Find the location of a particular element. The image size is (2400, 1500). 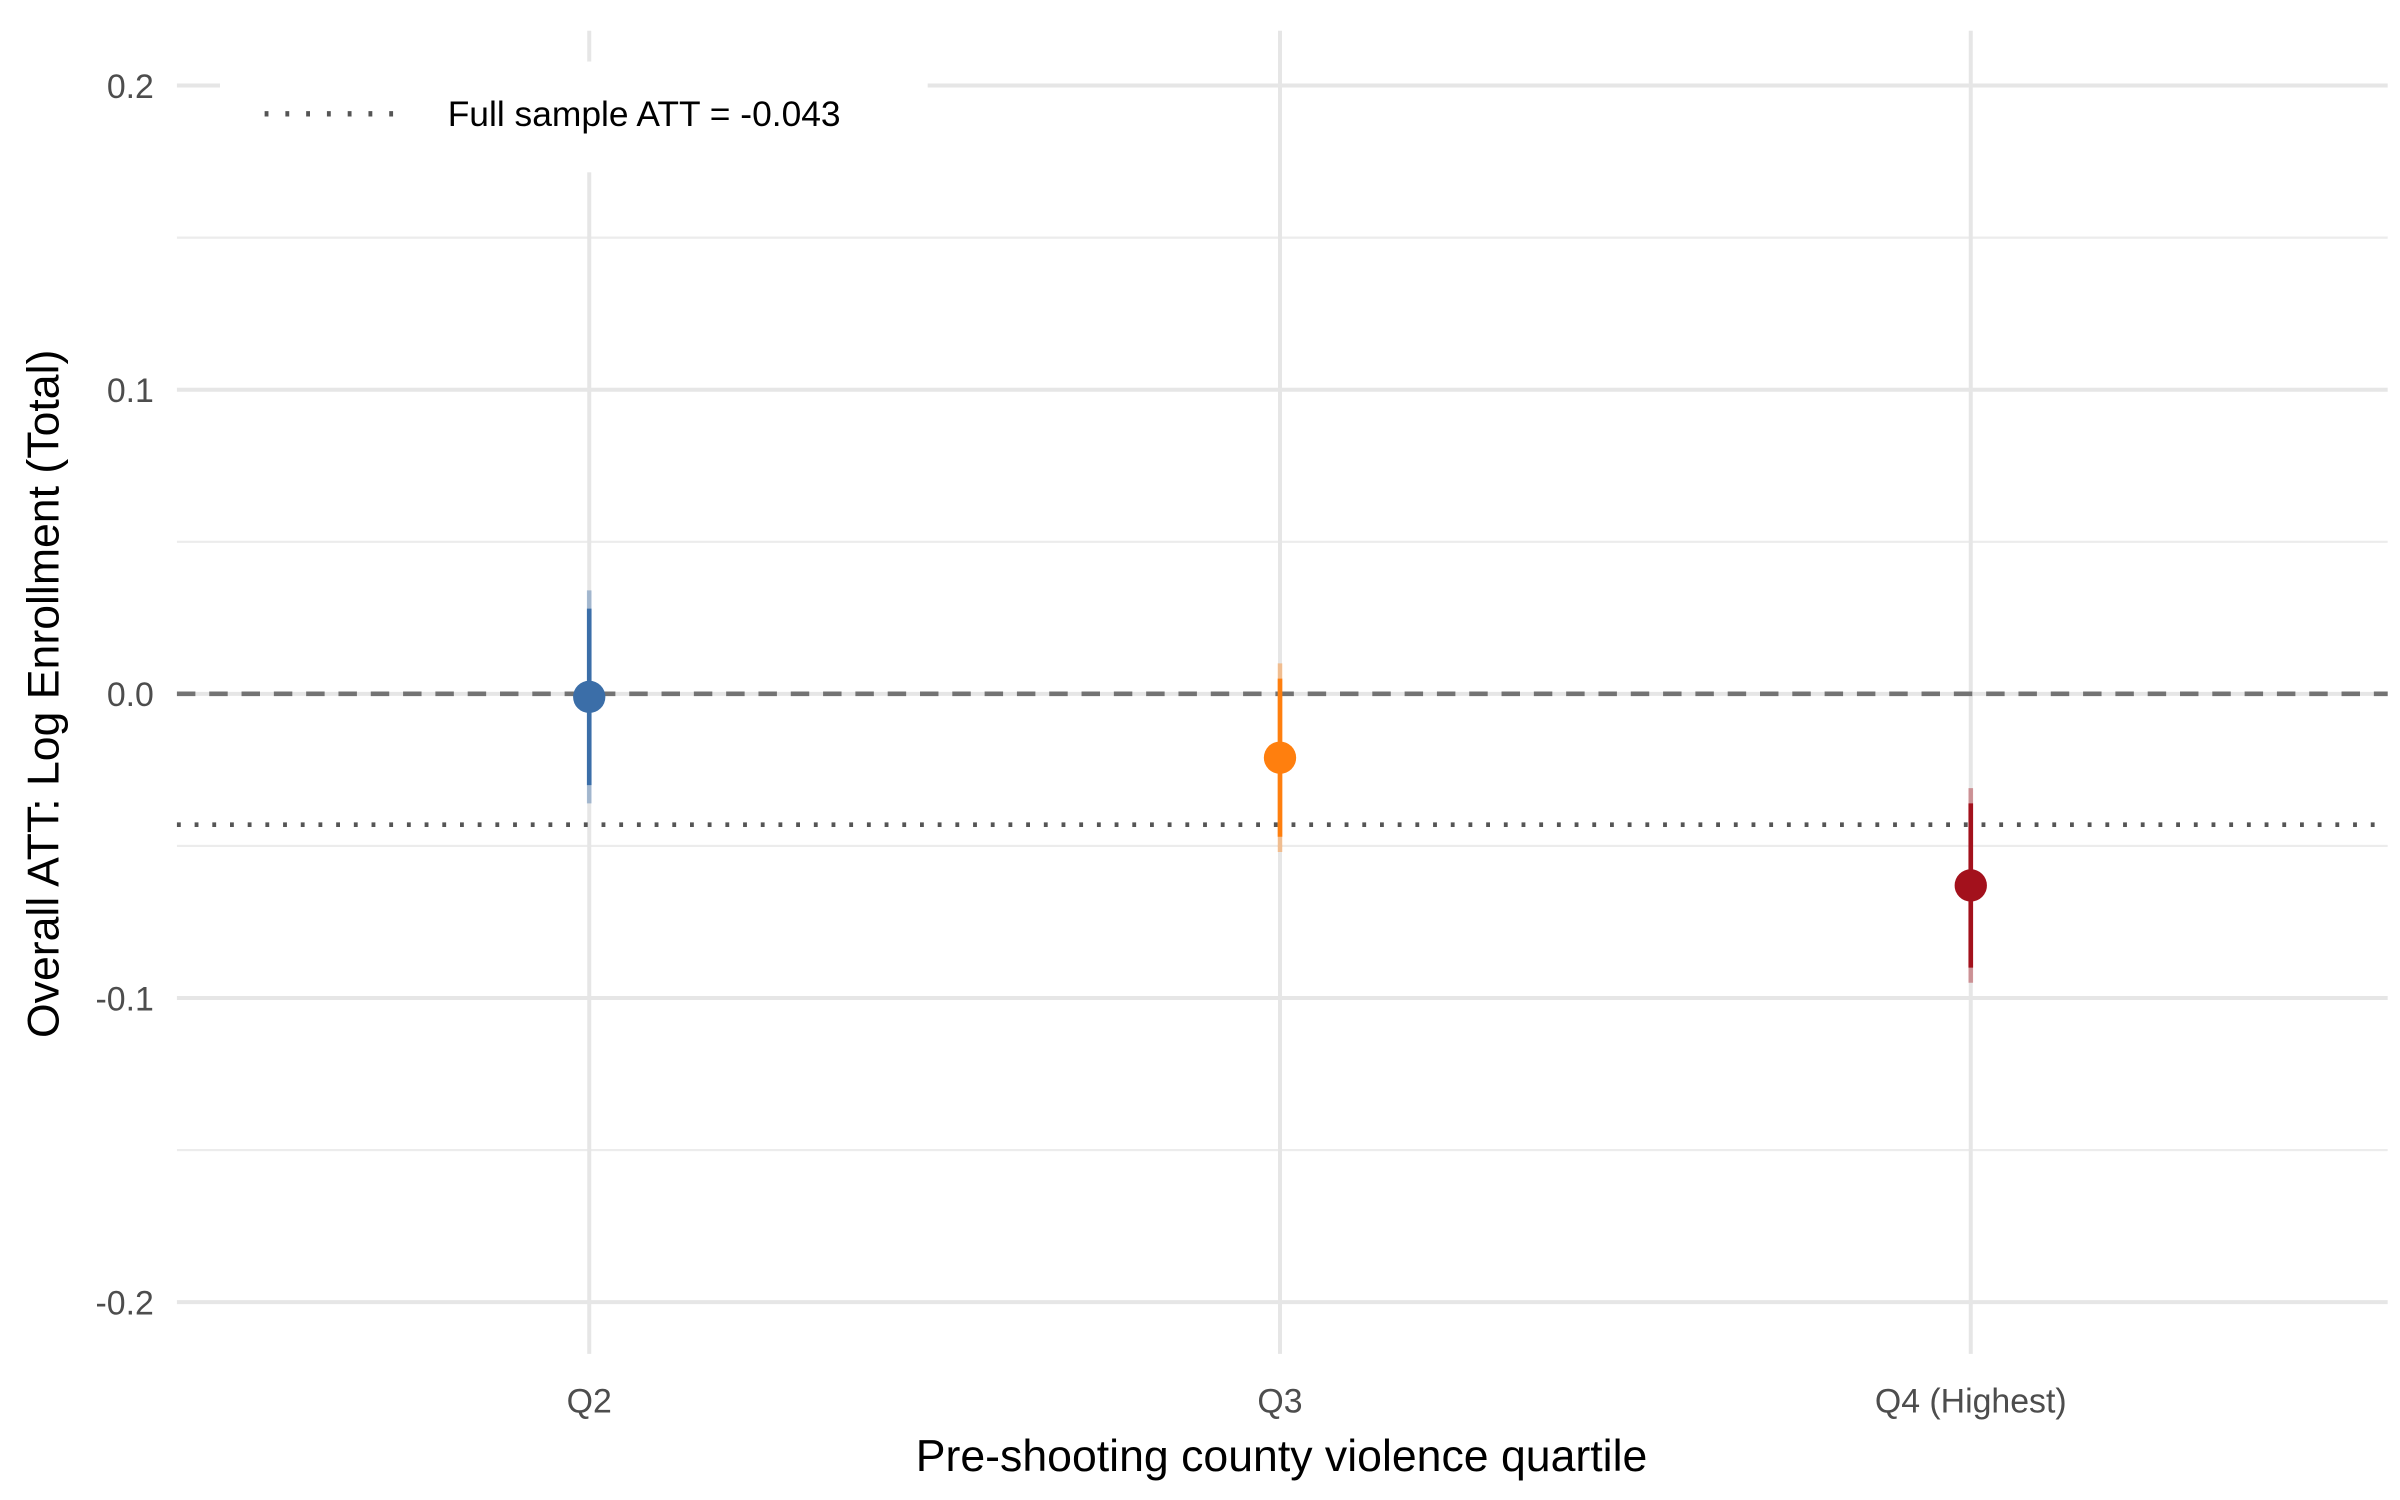

legend-label: Full sample ATT = -0.043 is located at coordinates (644, 114).